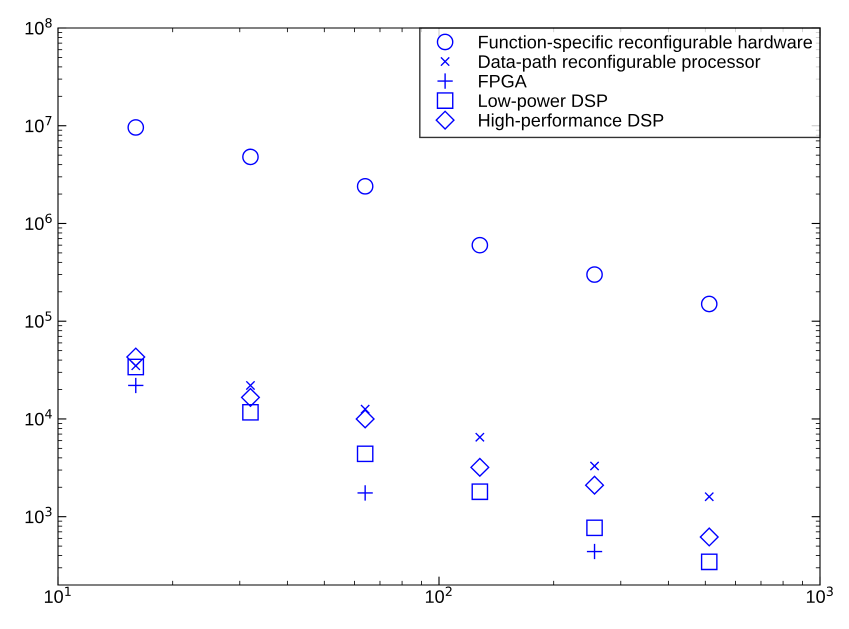  What do you see at coordinates (503, 81) in the screenshot?
I see `legend-label: FPGA` at bounding box center [503, 81].